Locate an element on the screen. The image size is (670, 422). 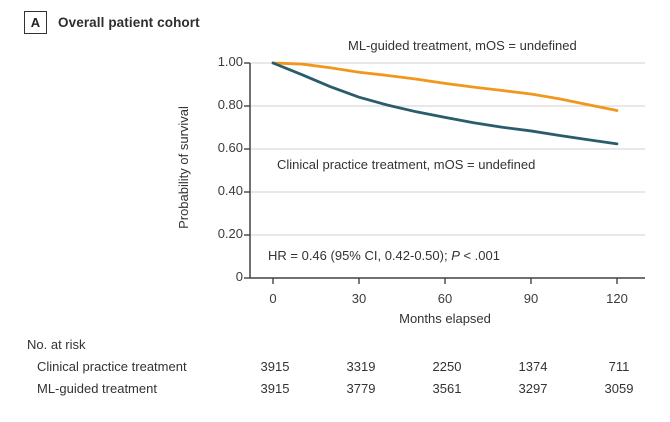
y-tick-label: 1.00 is located at coordinates (230, 61).